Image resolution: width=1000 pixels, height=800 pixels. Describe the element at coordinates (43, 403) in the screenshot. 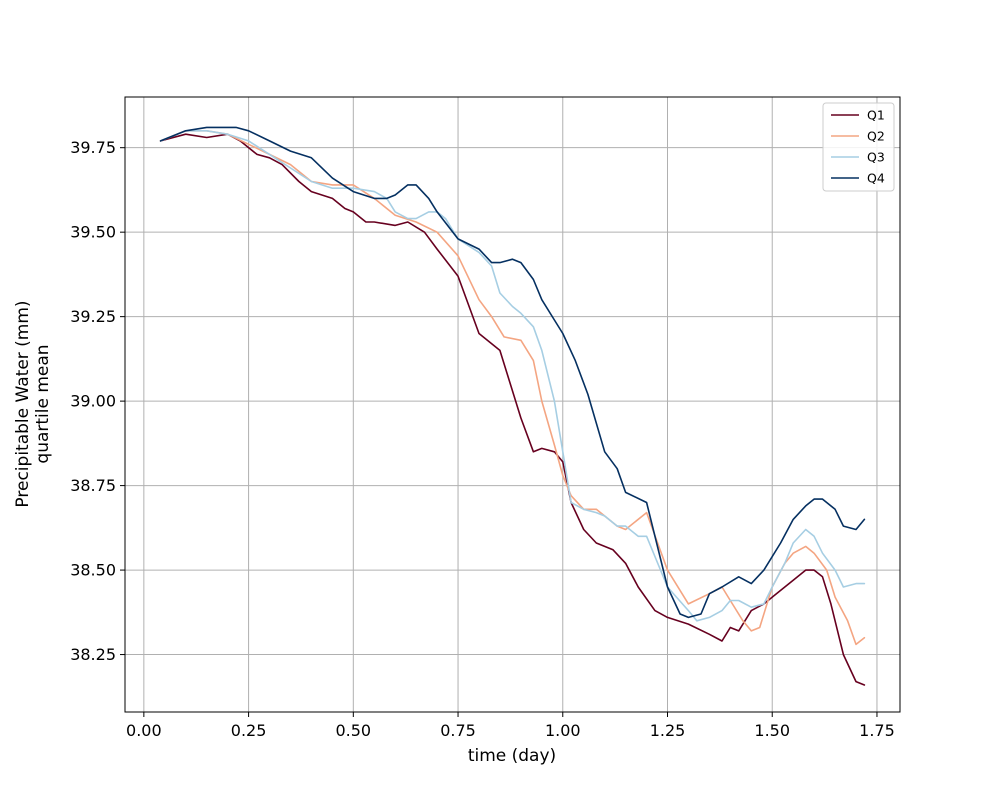

I see `y-axis-label-line-2: quartile mean` at that location.